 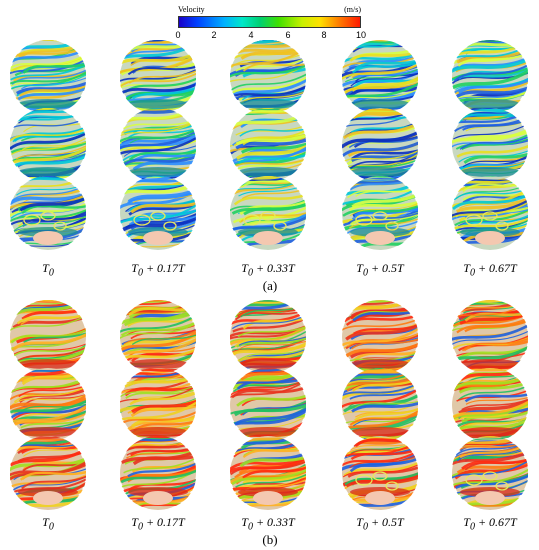 I want to click on panel-label-a: (a), so click(x=270, y=285).